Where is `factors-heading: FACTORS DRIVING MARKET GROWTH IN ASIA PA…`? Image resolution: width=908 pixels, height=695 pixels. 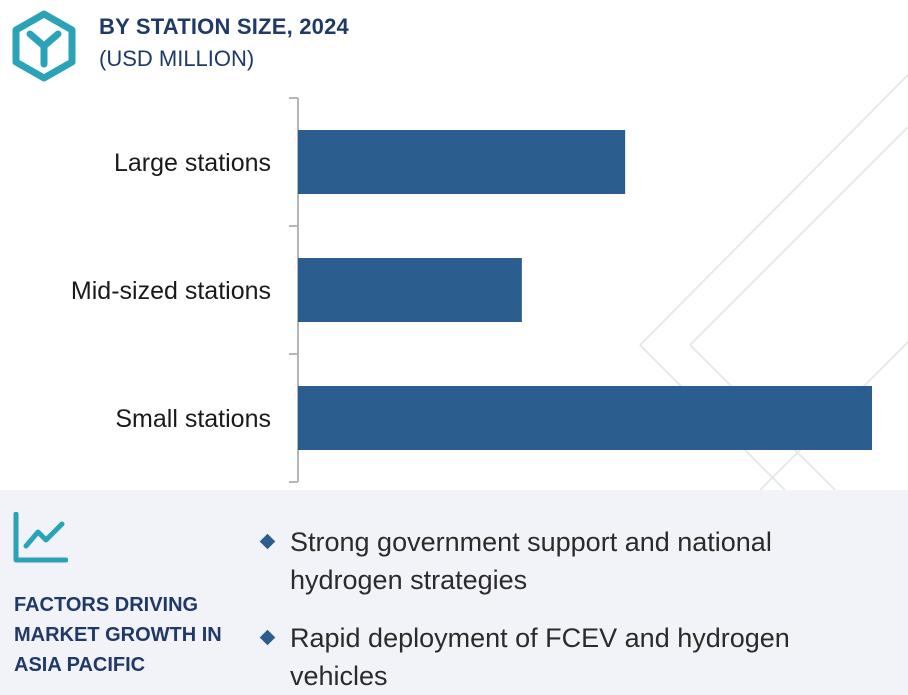
factors-heading: FACTORS DRIVING MARKET GROWTH IN ASIA PA… is located at coordinates (118, 635).